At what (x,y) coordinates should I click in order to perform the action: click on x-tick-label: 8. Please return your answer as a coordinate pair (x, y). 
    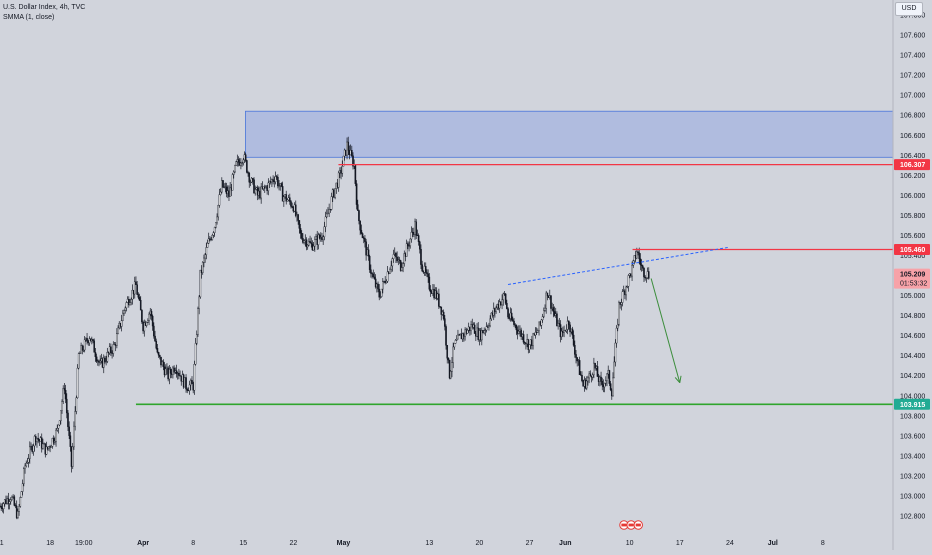
    Looking at the image, I should click on (823, 543).